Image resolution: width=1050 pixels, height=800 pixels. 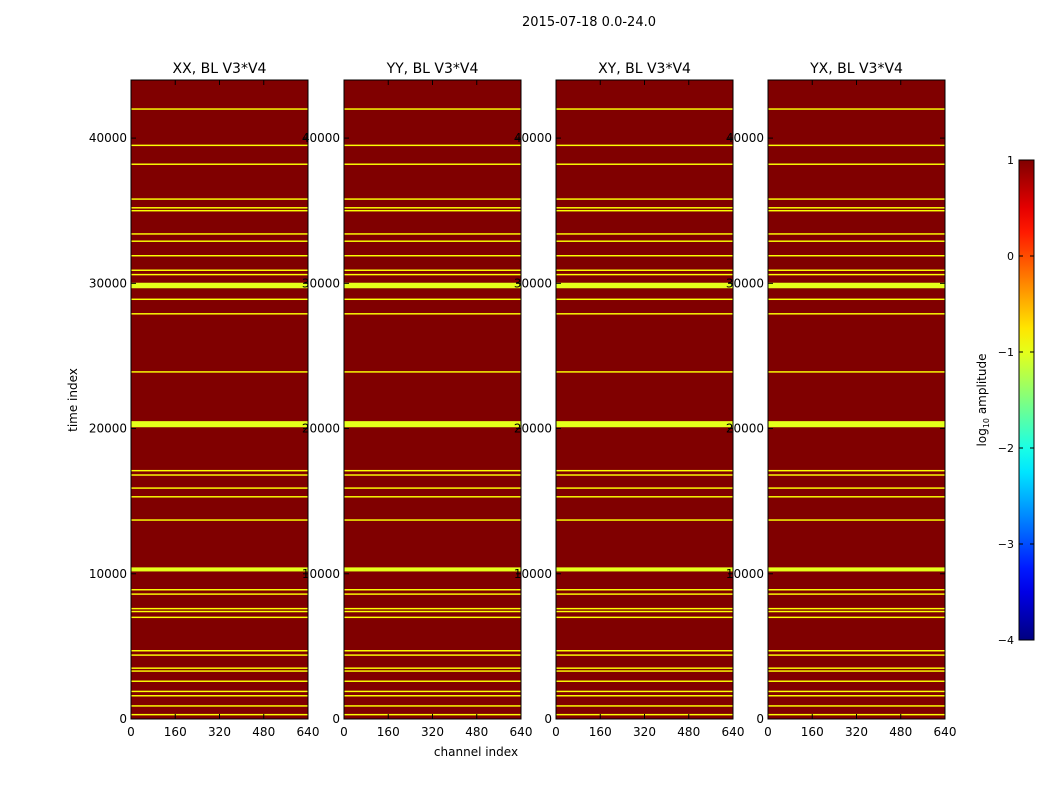 I want to click on x-tick-label: 480, so click(x=688, y=732).